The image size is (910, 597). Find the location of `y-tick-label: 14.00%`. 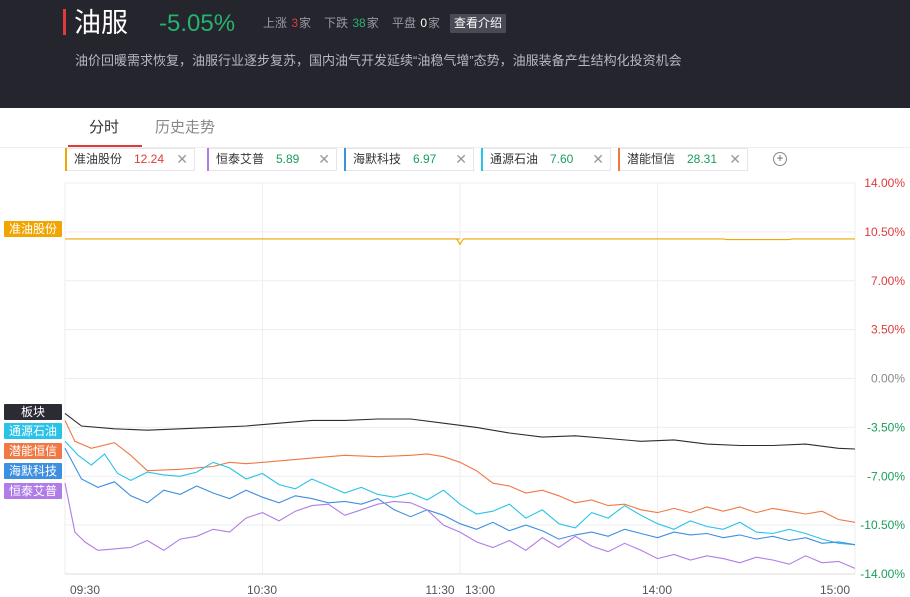

y-tick-label: 14.00% is located at coordinates (884, 183).